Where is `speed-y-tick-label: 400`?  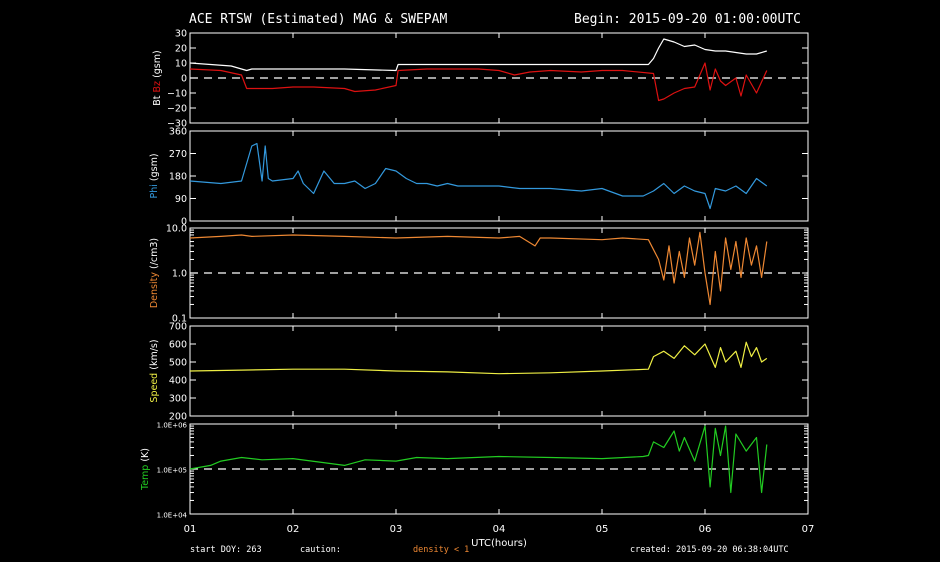 speed-y-tick-label: 400 is located at coordinates (178, 381).